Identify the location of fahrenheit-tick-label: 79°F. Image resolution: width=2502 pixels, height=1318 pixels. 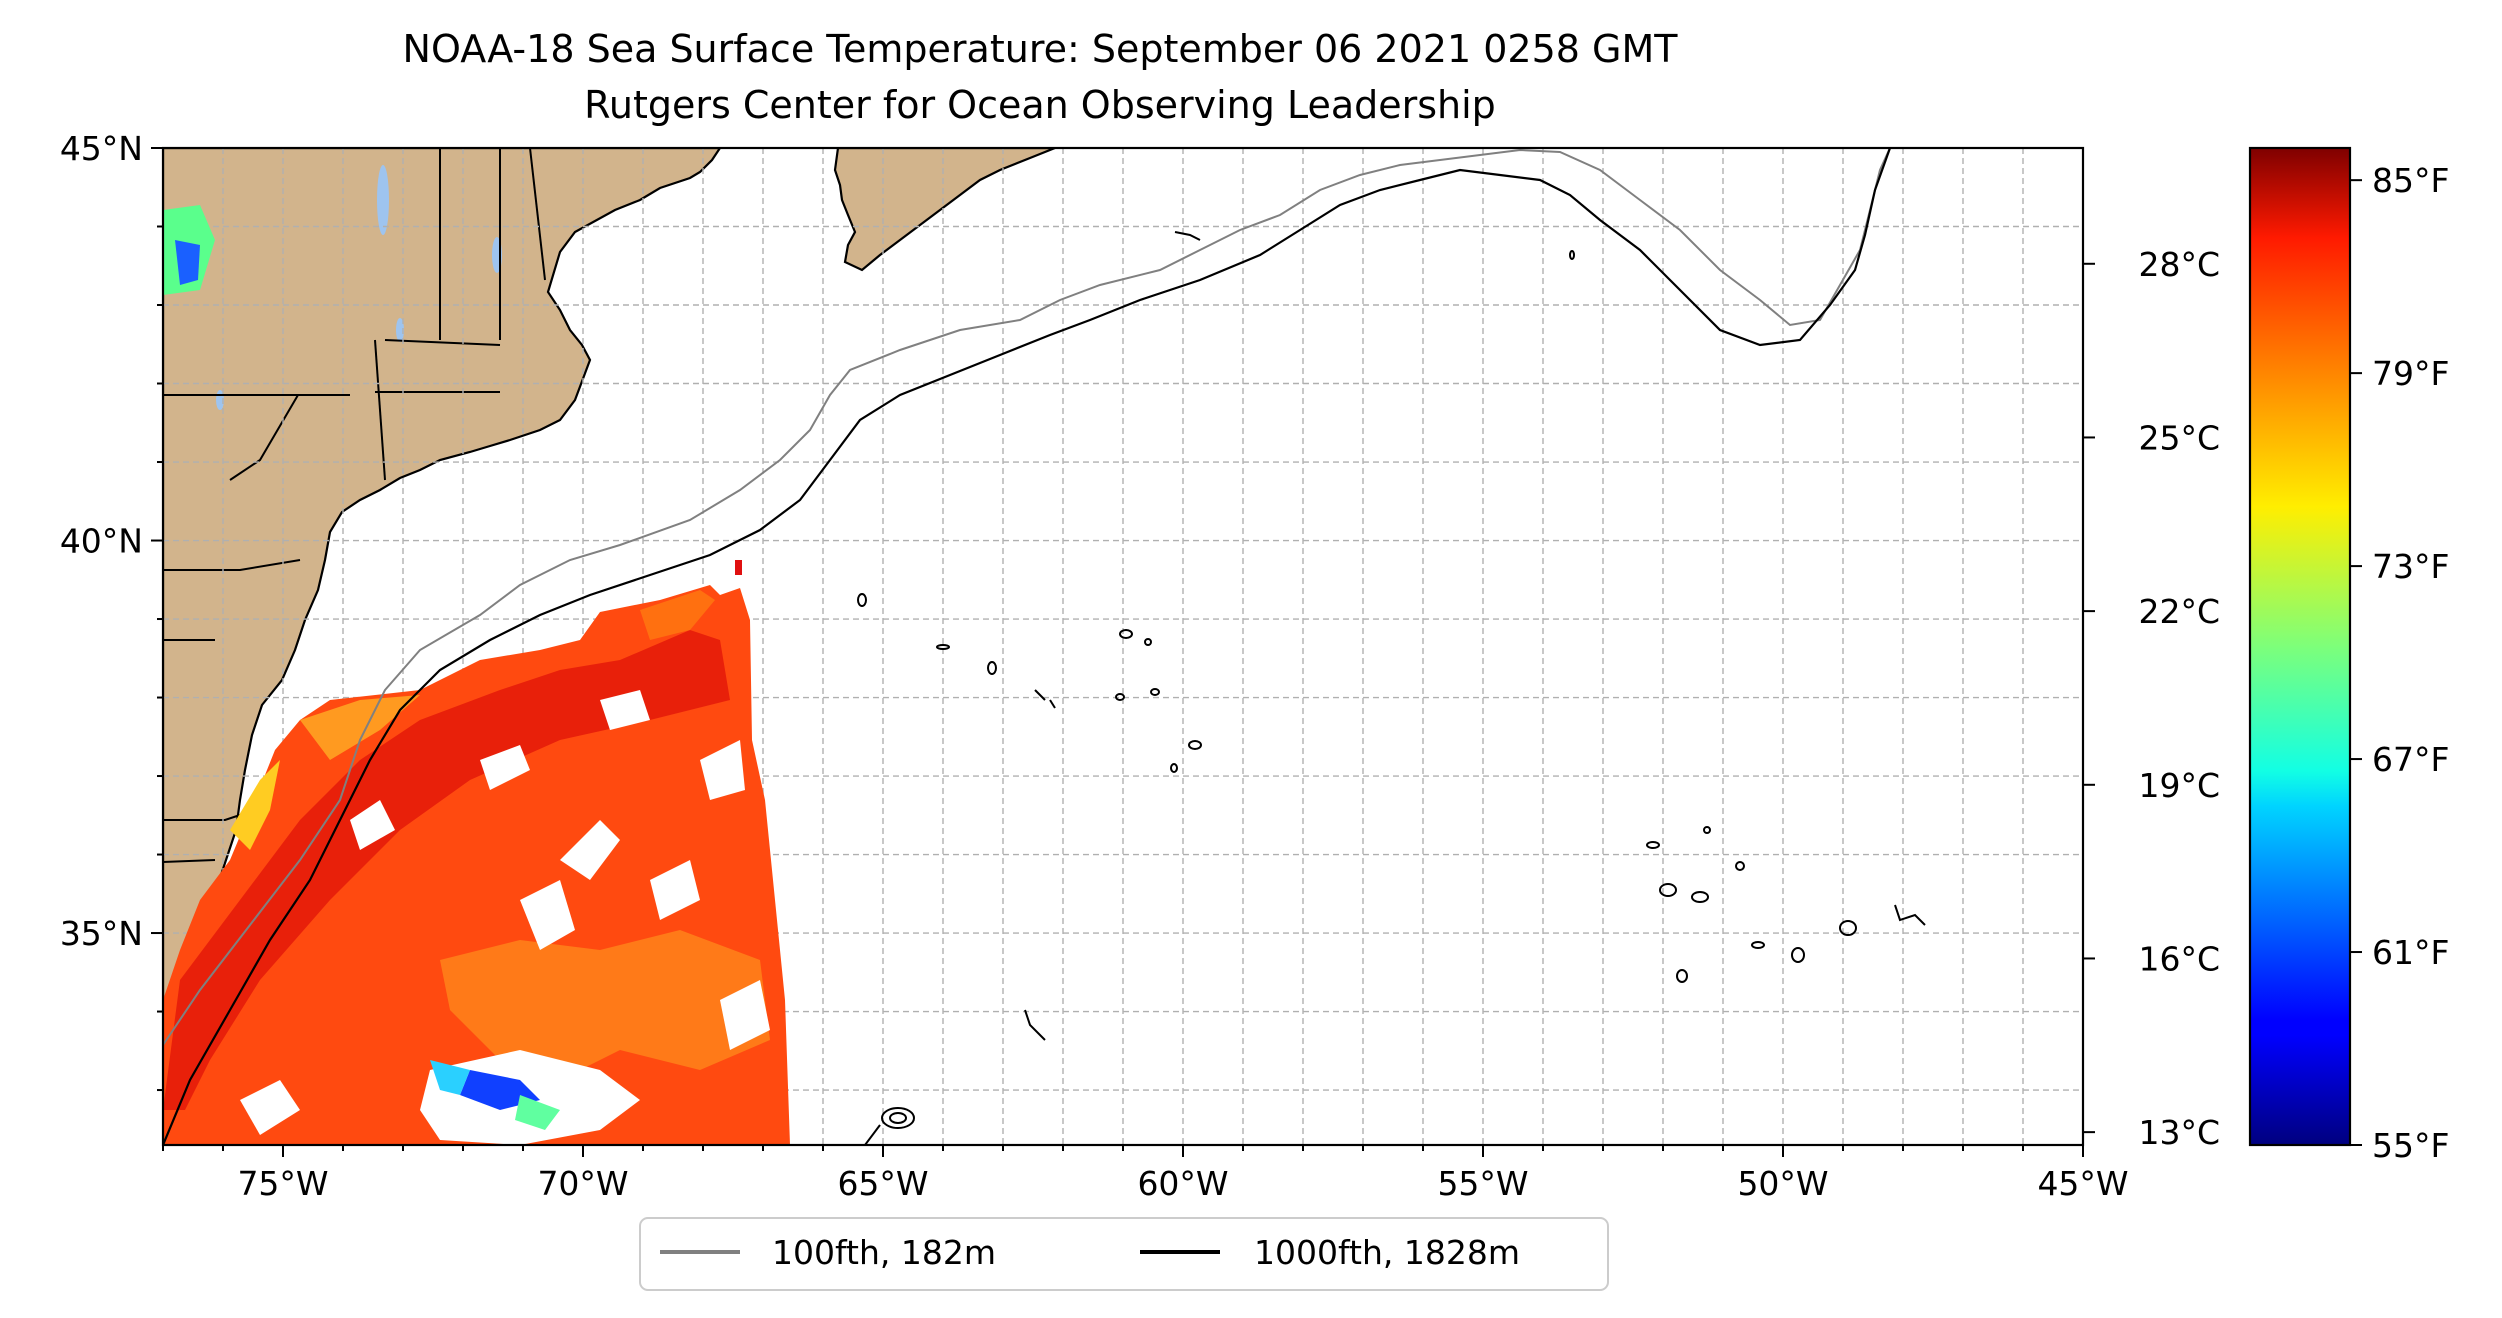
(2410, 373).